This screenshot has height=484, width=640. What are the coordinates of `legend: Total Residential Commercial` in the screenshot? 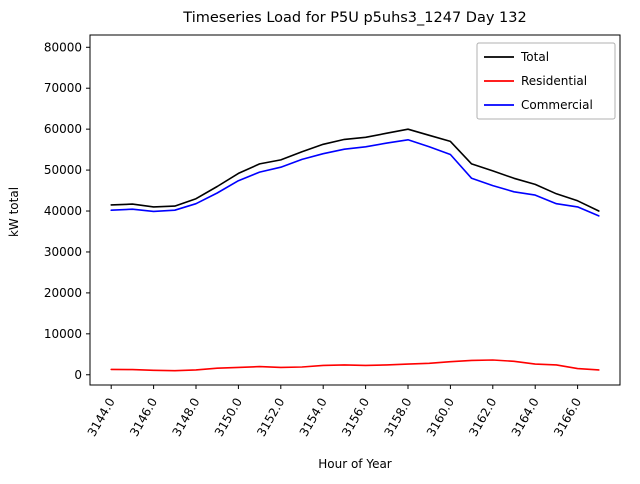 It's located at (546, 81).